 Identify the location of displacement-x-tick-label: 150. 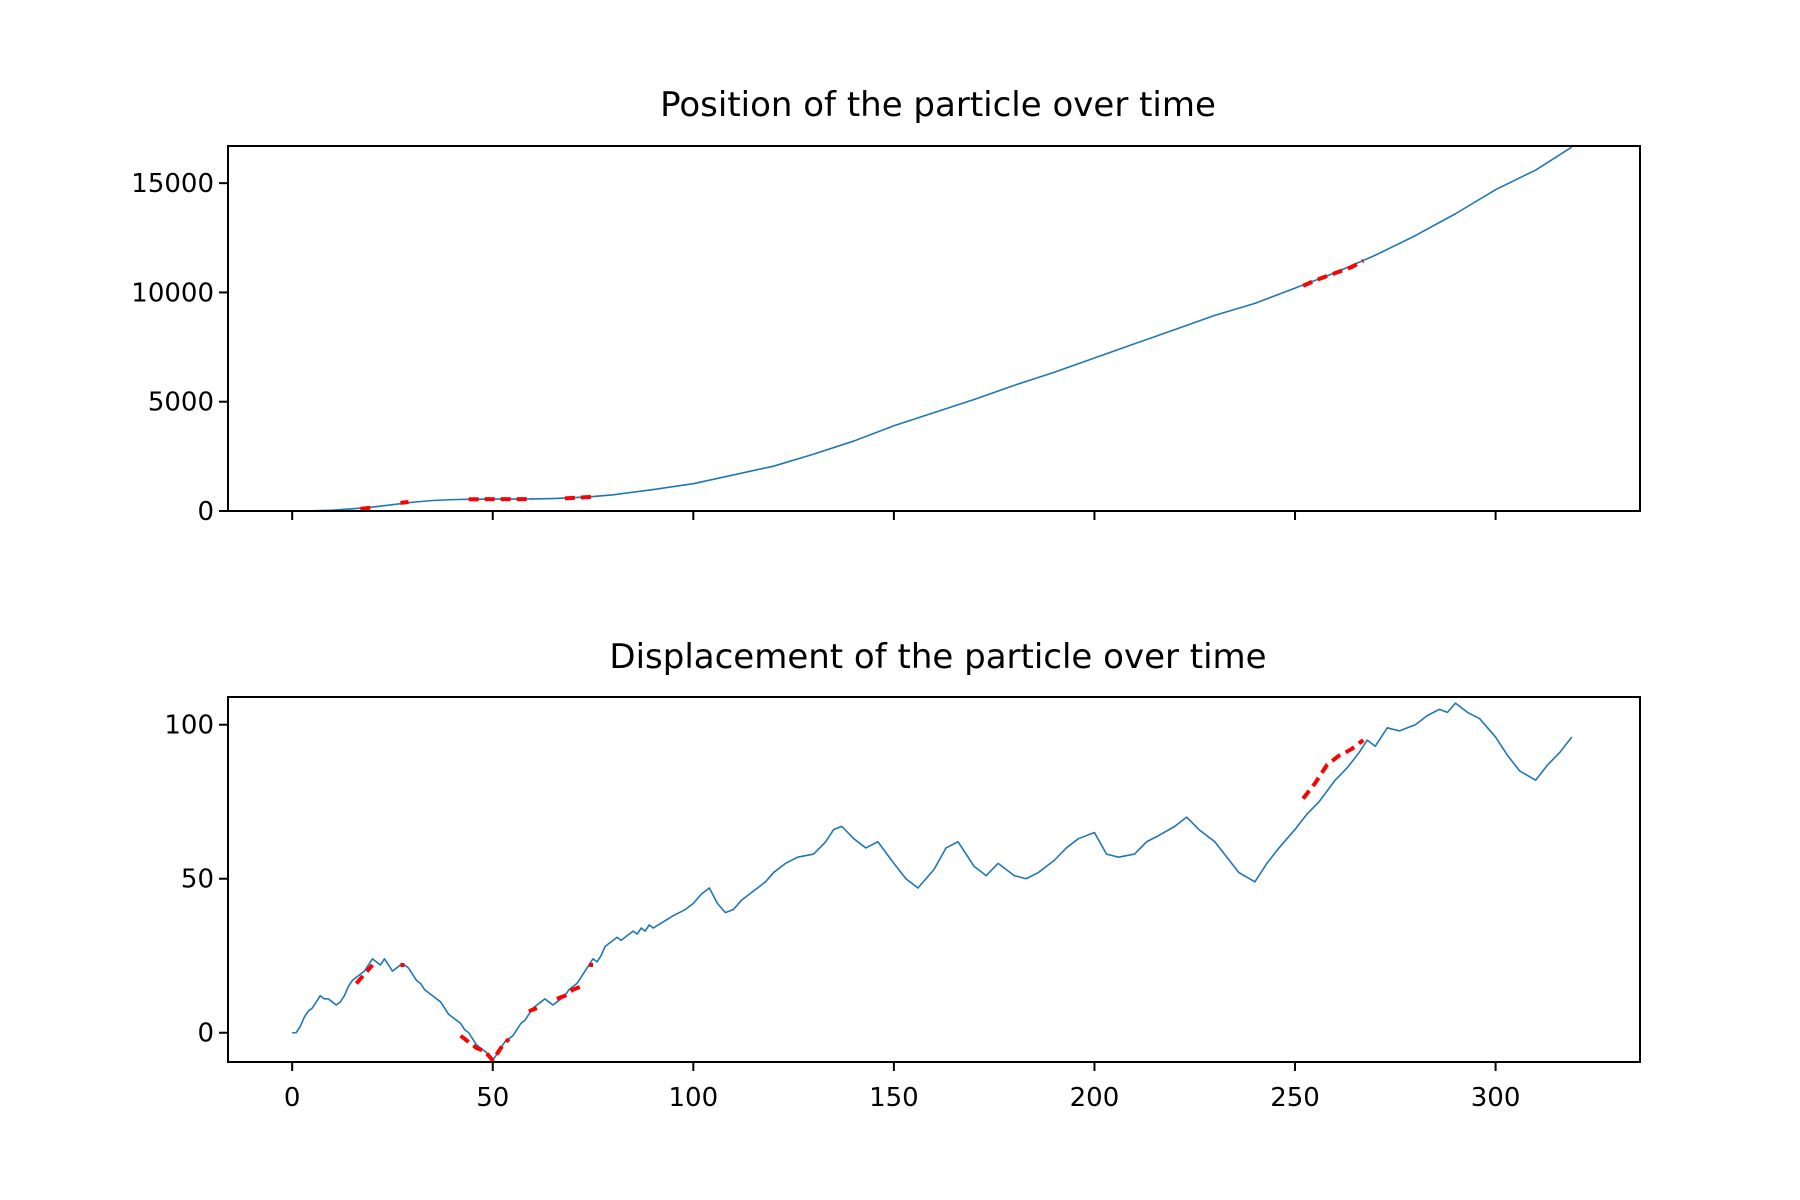
(894, 1098).